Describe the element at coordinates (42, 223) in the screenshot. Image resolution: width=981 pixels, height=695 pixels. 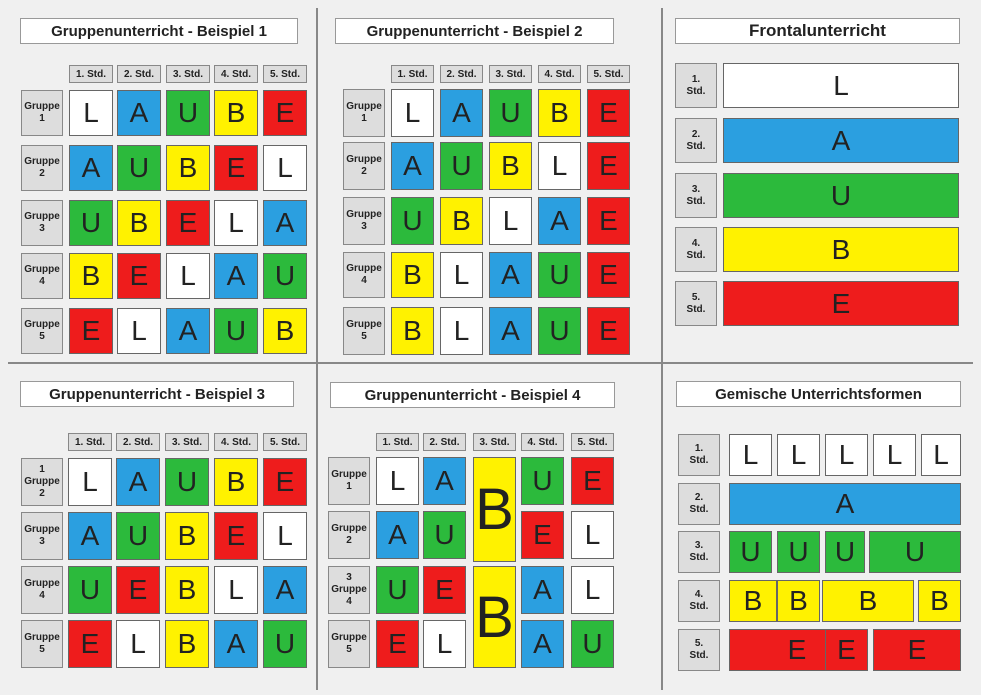
I see `p1-row-header: Gruppe 3` at that location.